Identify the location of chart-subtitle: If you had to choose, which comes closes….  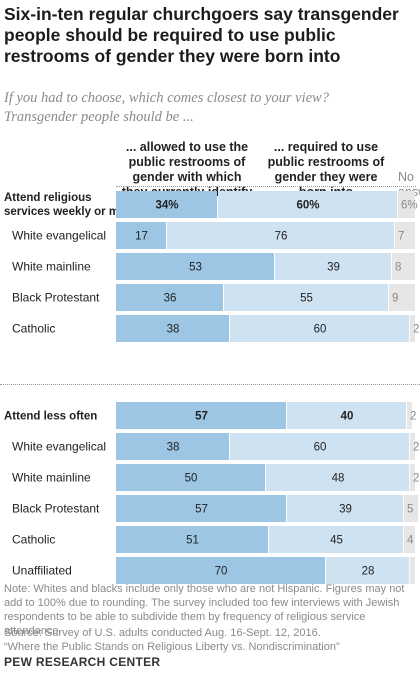
(210, 108).